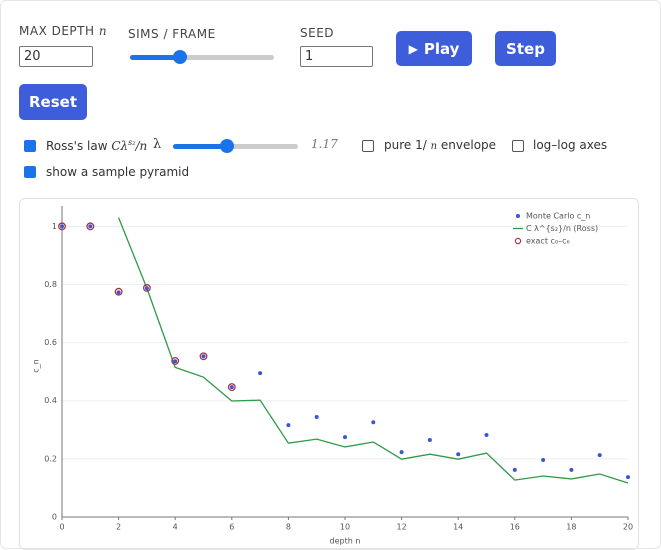 This screenshot has width=661, height=550. I want to click on label: Ross's law, so click(77, 146).